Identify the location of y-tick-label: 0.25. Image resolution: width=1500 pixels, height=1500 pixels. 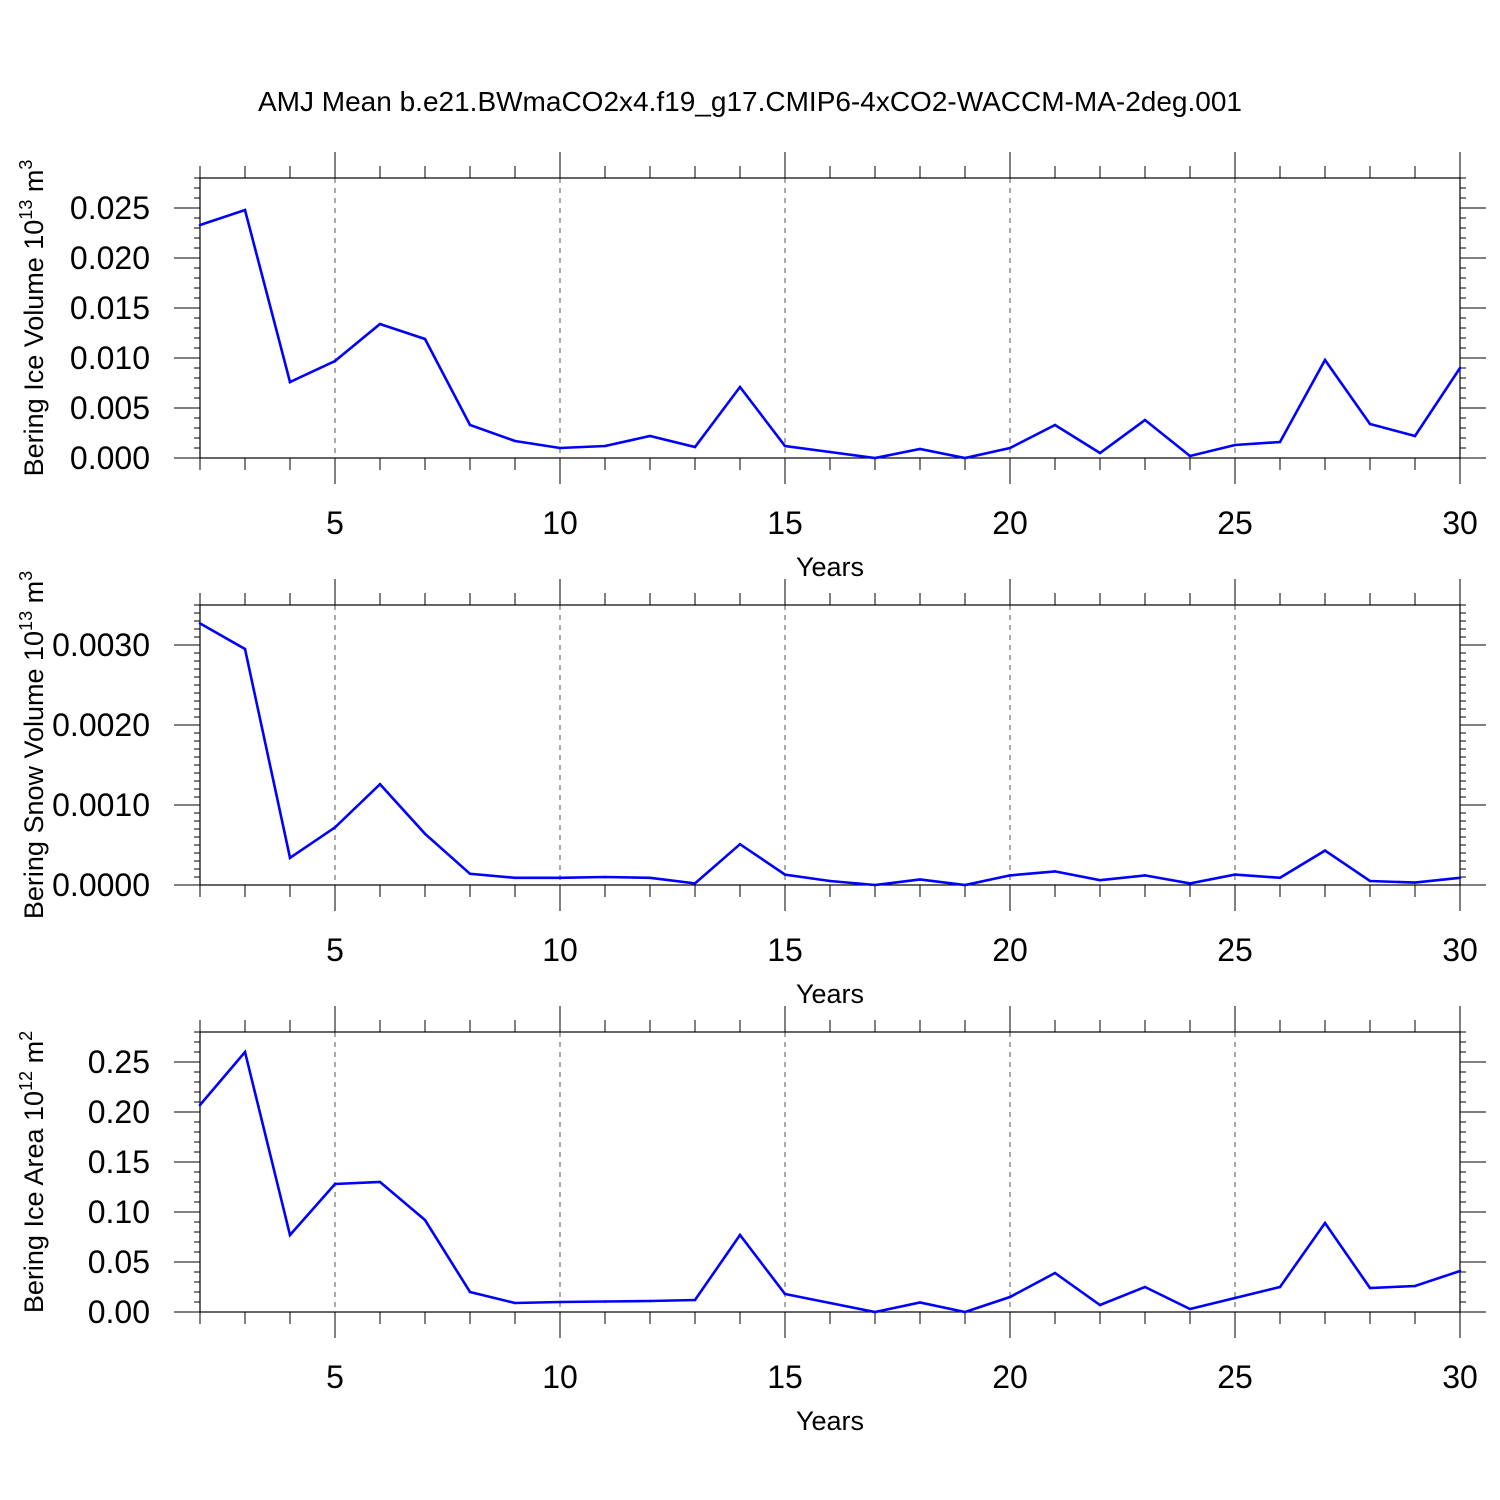
(119, 1062).